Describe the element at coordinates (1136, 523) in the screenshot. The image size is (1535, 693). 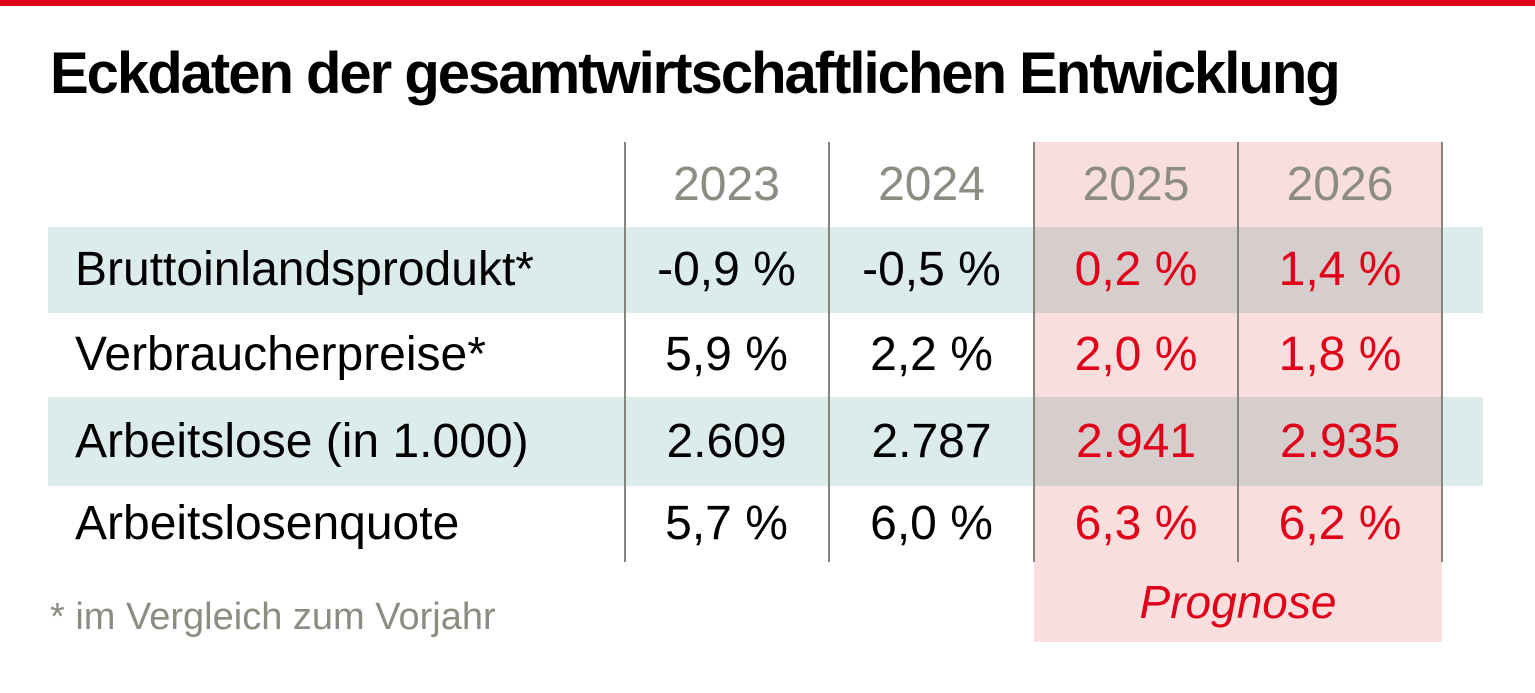
I see `cell-2025: 6,3 %` at that location.